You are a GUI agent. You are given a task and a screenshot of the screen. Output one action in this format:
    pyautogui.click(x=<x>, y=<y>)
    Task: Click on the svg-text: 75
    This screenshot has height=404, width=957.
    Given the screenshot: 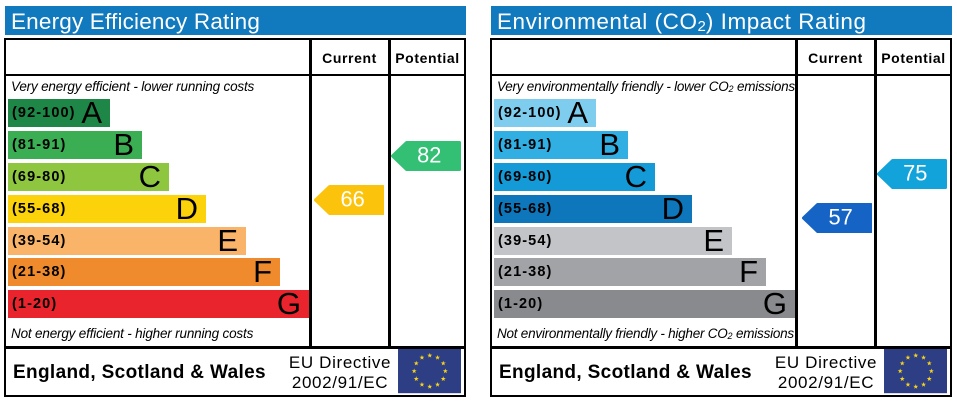 What is the action you would take?
    pyautogui.click(x=915, y=173)
    